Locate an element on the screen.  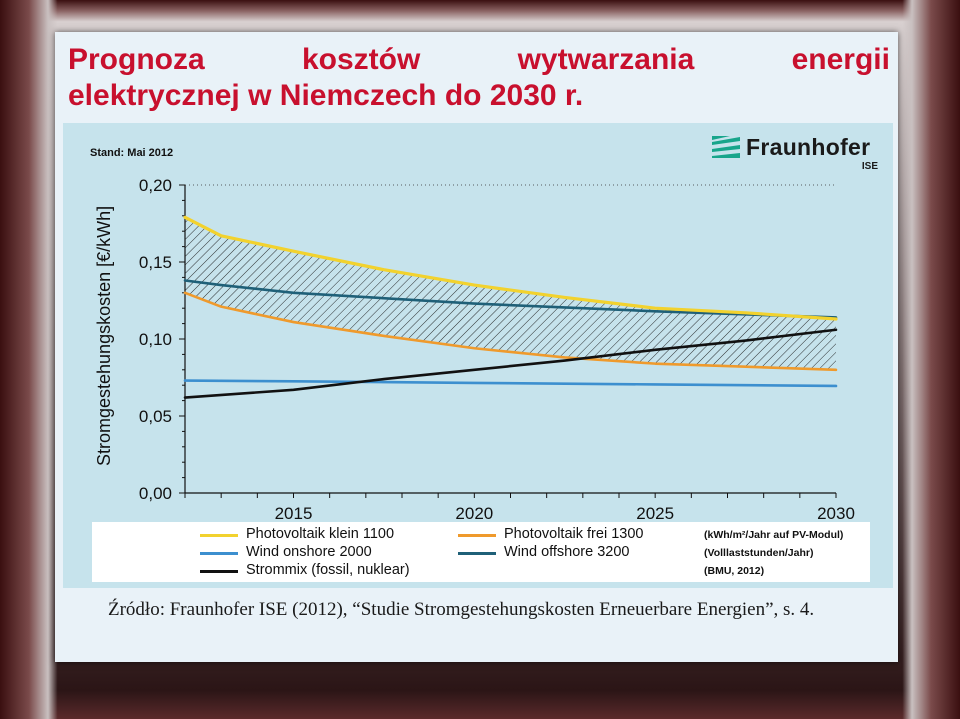
legend-note: (Volllaststunden/Jahr) is located at coordinates (759, 553).